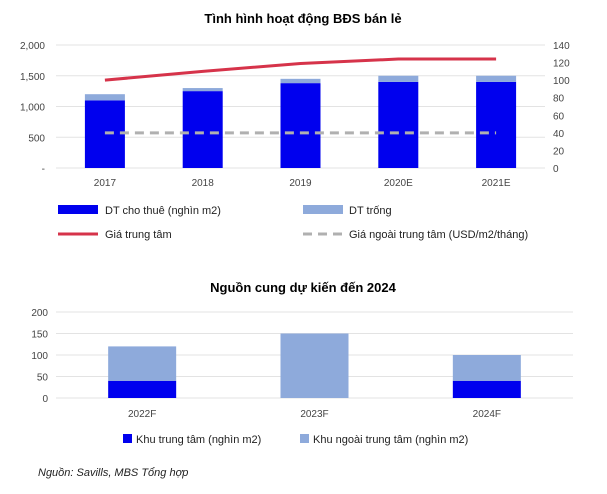 Image resolution: width=607 pixels, height=494 pixels. What do you see at coordinates (559, 134) in the screenshot?
I see `chart1-y-right-tick: 40` at bounding box center [559, 134].